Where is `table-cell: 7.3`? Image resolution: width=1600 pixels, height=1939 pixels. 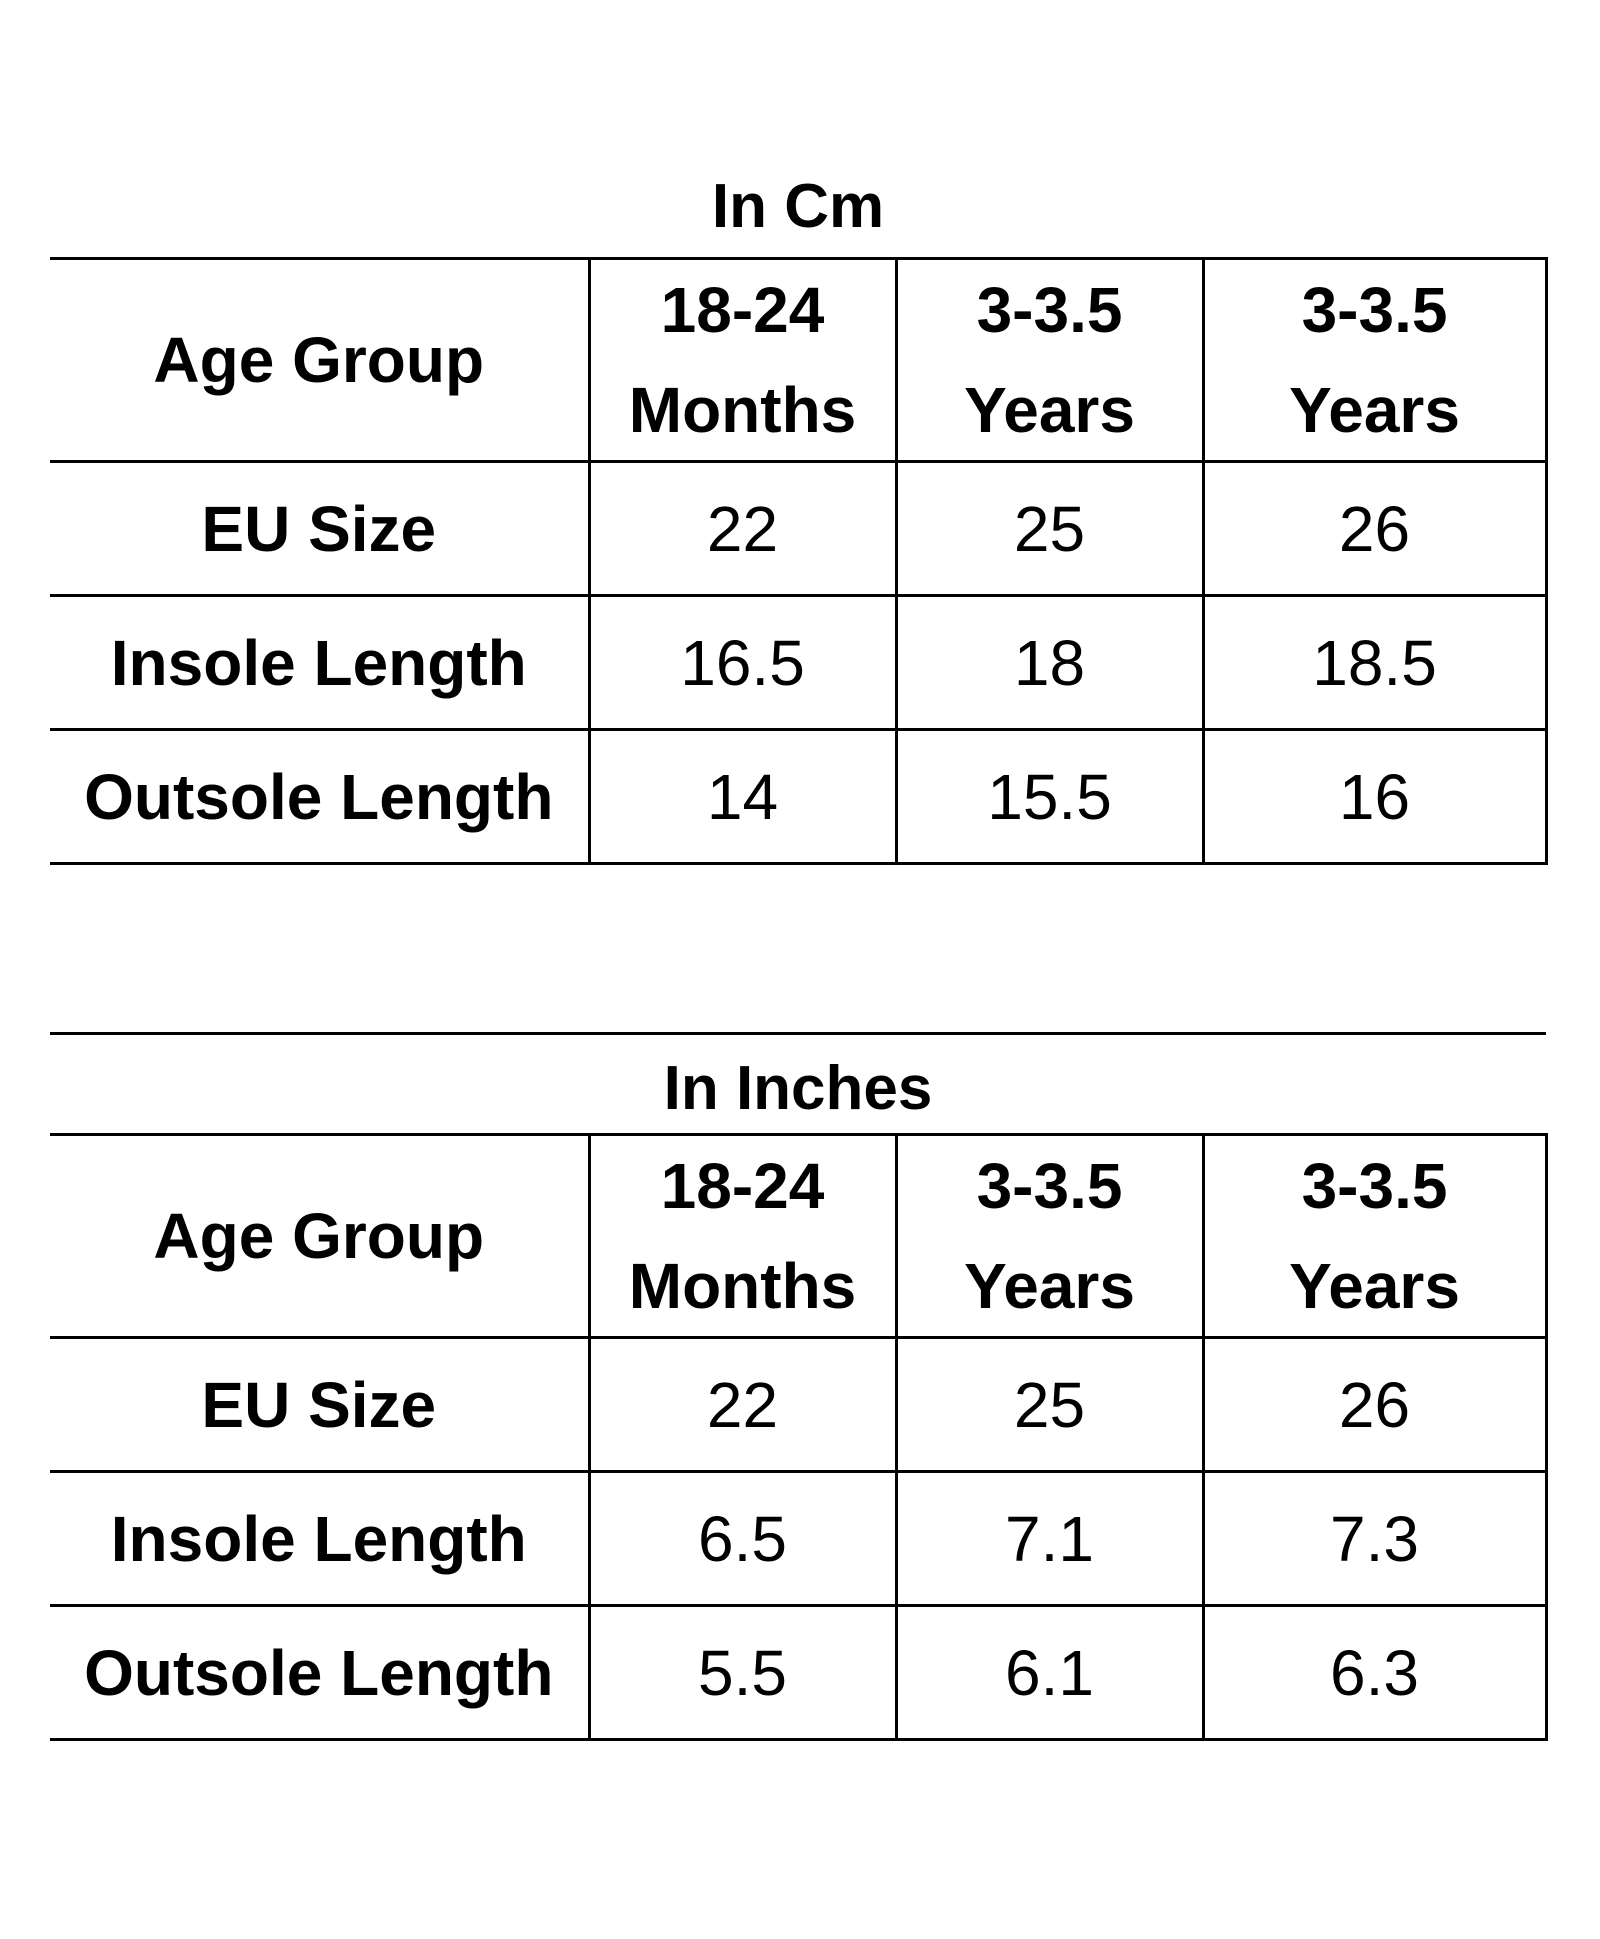 table-cell: 7.3 is located at coordinates (1374, 1538).